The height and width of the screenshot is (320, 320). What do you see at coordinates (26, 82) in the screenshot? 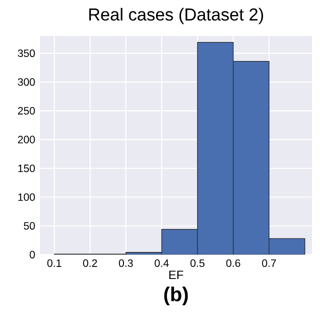
I see `y-tick-label: 300` at bounding box center [26, 82].